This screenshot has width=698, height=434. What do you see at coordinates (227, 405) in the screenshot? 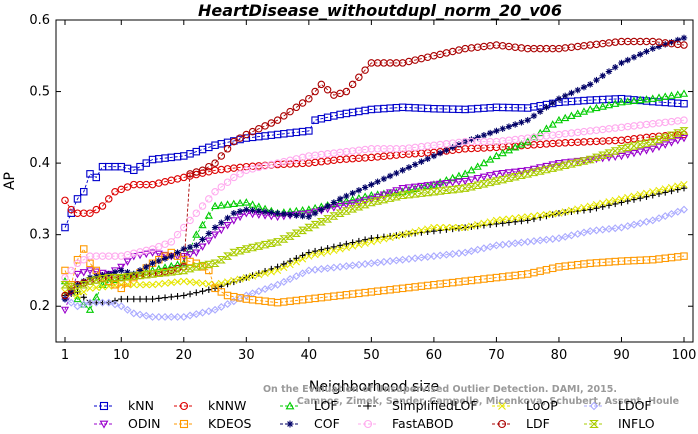
I see `legend-label: kNNW` at bounding box center [227, 405].